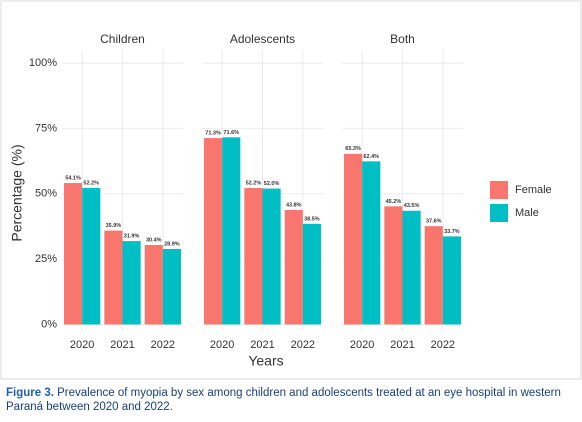 The image size is (582, 422). What do you see at coordinates (17, 192) in the screenshot?
I see `y-axis-title: Percentage (%)` at bounding box center [17, 192].